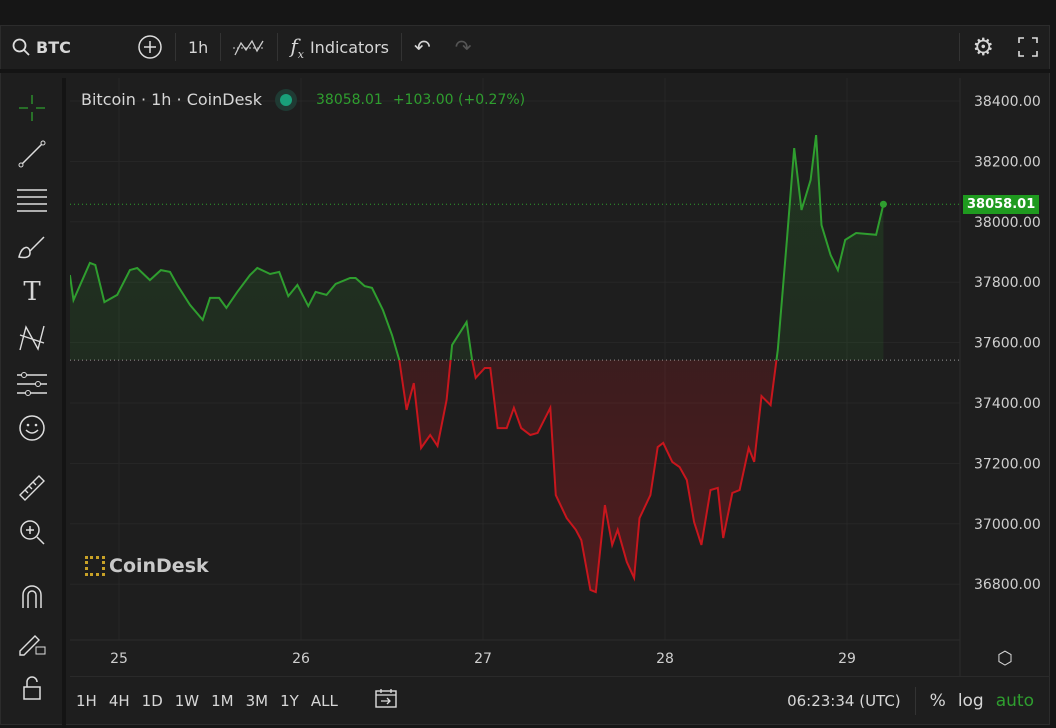  I want to click on calendar-arrow-icon, so click(386, 698).